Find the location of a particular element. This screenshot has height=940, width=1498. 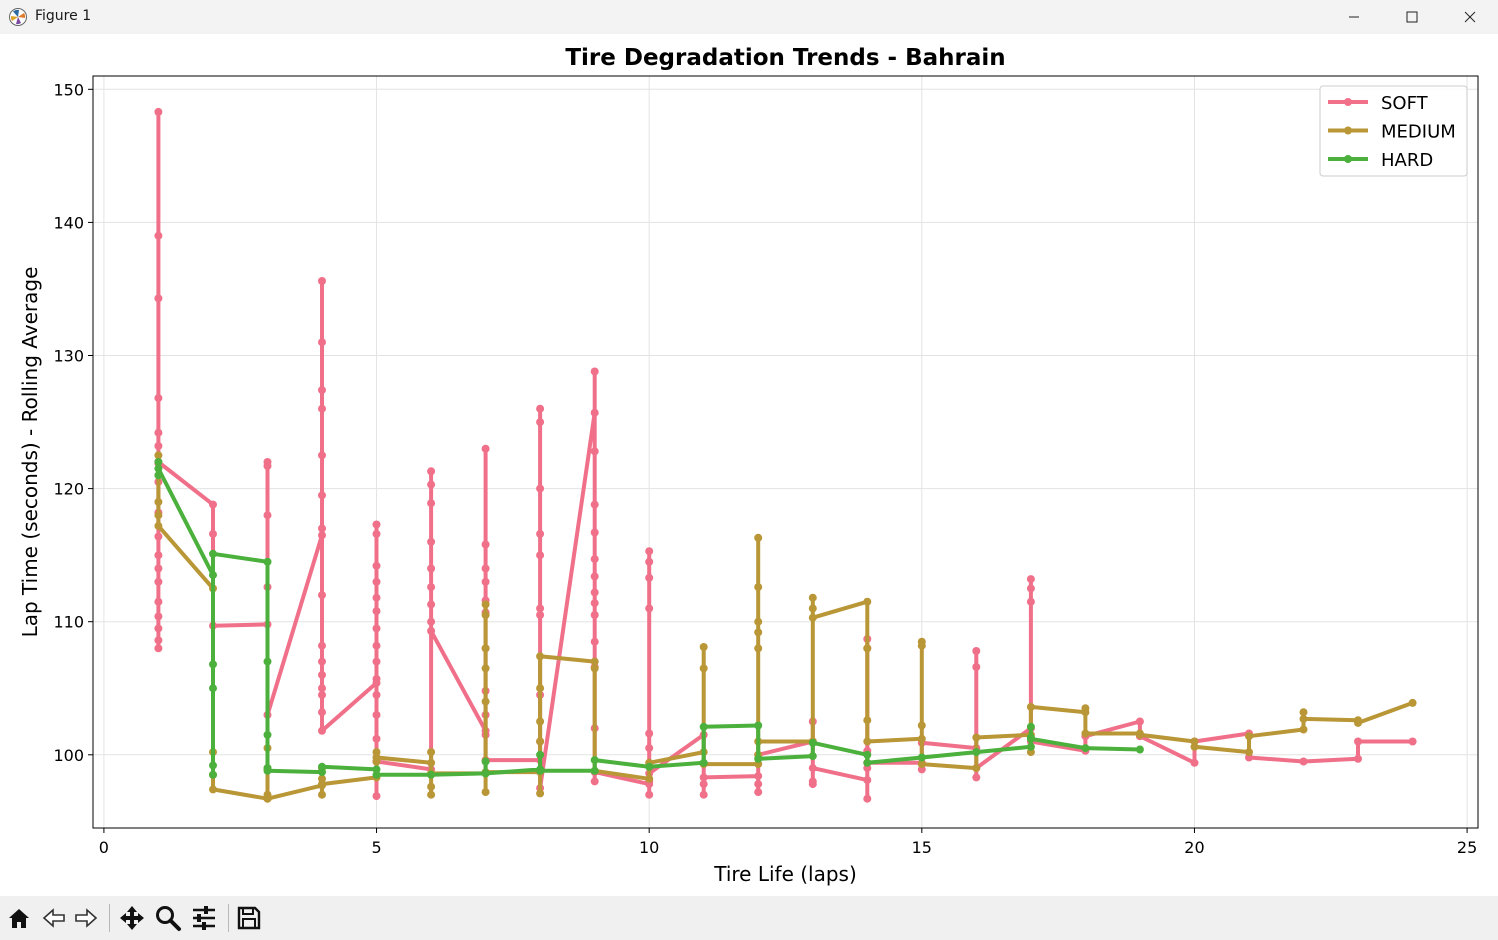

x-tick-label: 10 is located at coordinates (649, 847).